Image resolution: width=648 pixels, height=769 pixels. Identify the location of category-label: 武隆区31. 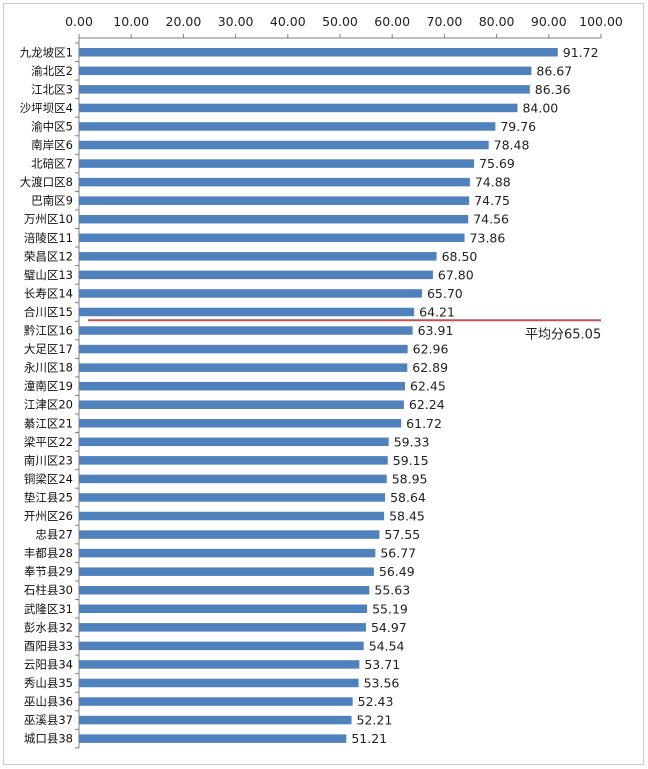
(48, 609).